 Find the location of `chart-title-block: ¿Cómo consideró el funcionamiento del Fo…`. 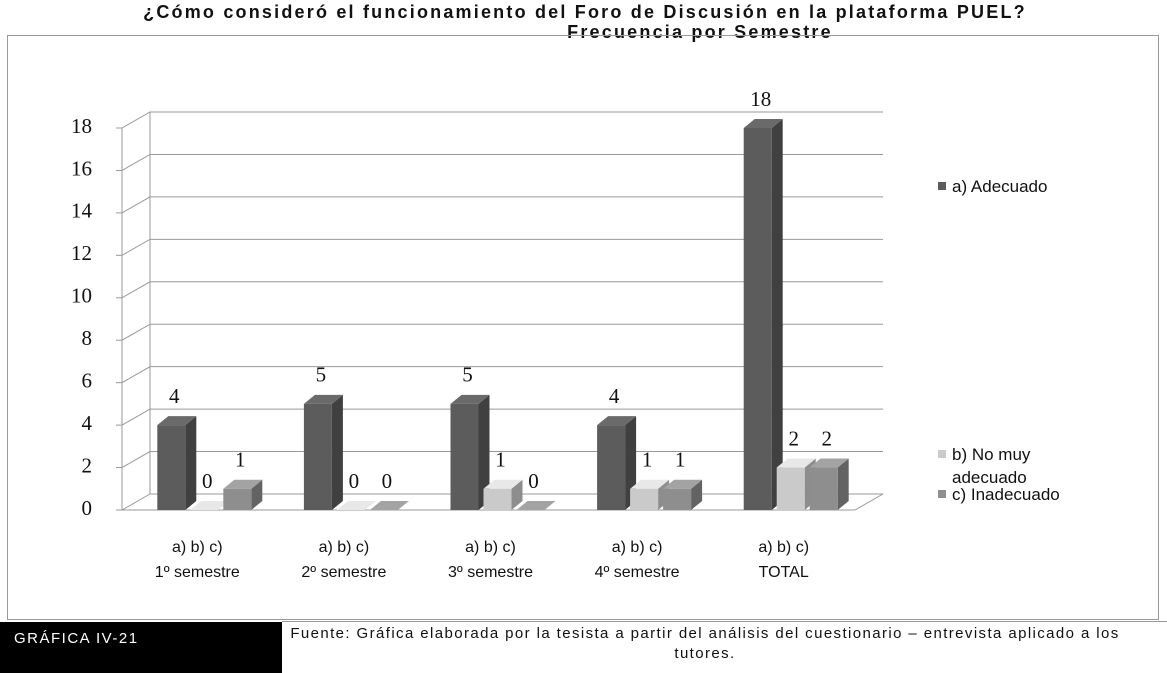

chart-title-block: ¿Cómo consideró el funcionamiento del Fo… is located at coordinates (585, 22).